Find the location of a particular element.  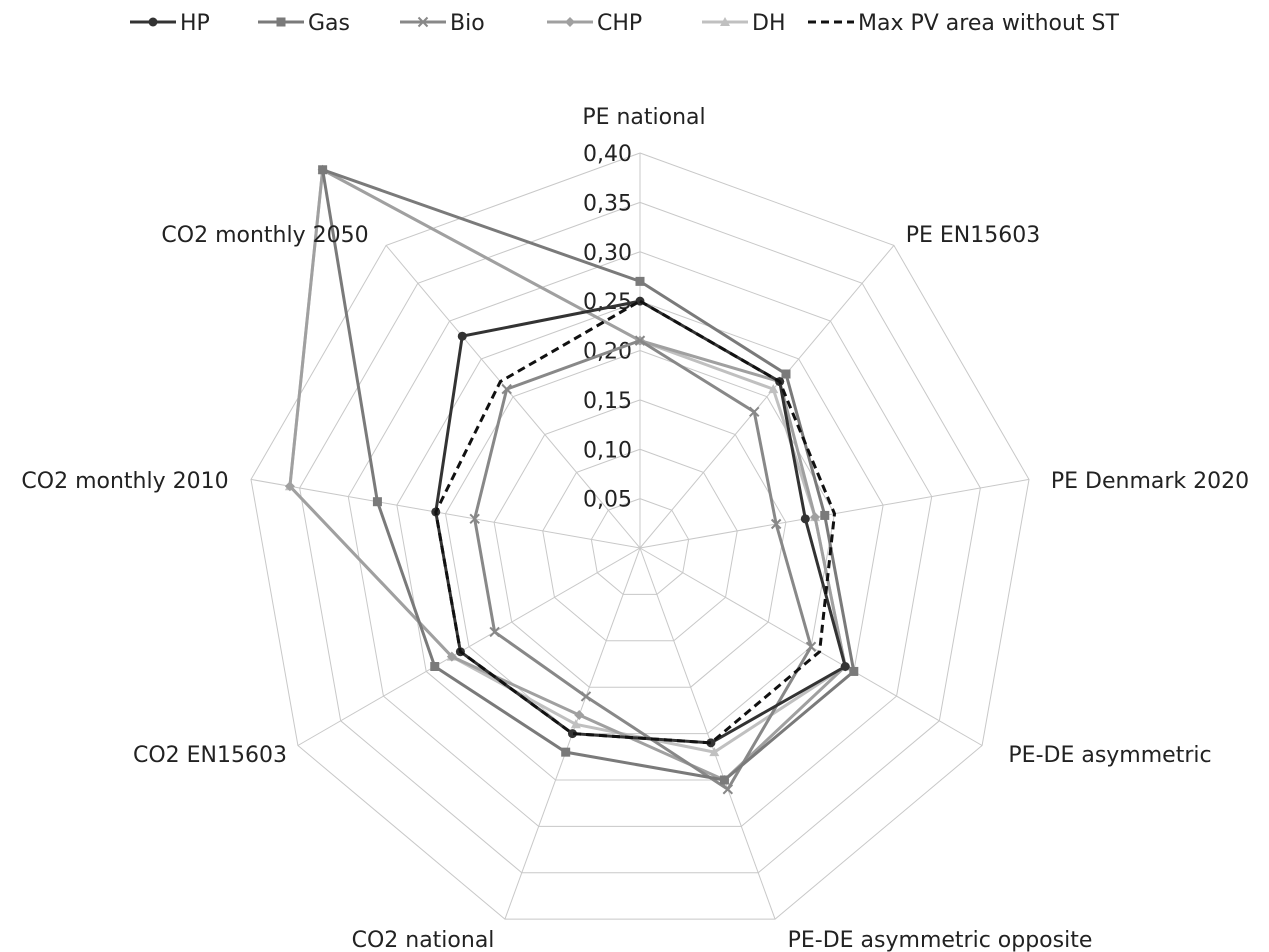

radial-tick-label: 0,10 is located at coordinates (607, 450).